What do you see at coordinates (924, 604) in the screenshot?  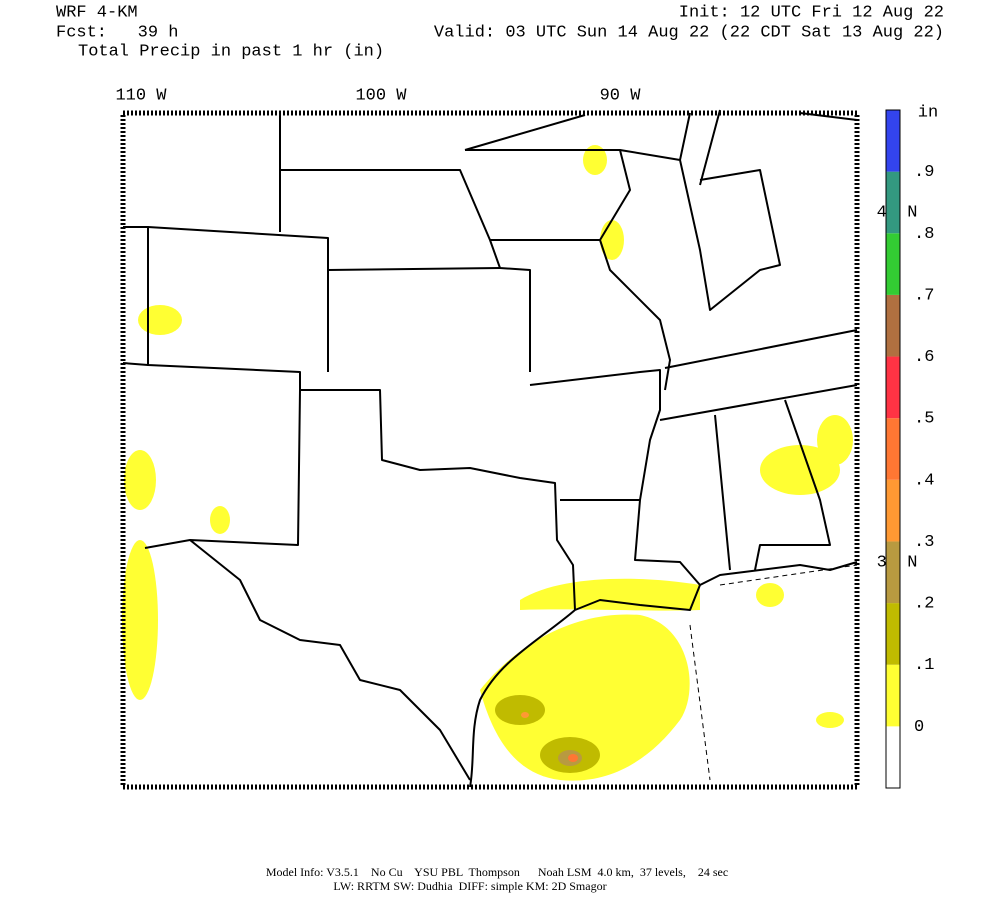 I see `colorbar-label: .2` at bounding box center [924, 604].